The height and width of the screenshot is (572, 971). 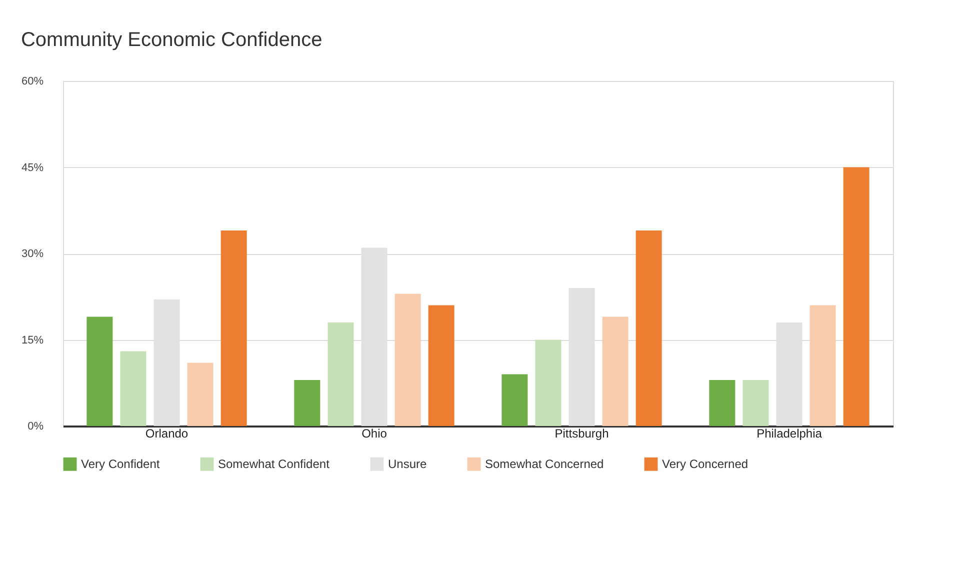 What do you see at coordinates (581, 433) in the screenshot?
I see `x-tick-label: Pittsburgh` at bounding box center [581, 433].